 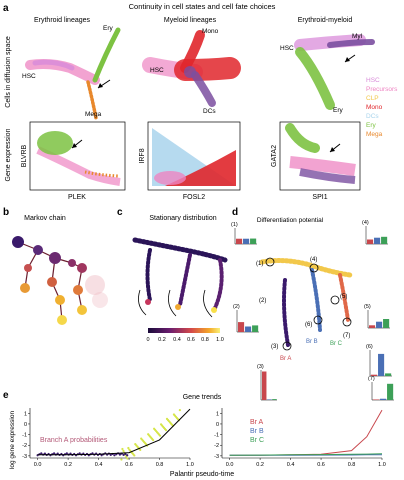 I want to click on colorbar-tick: 1.0, so click(x=220, y=340).